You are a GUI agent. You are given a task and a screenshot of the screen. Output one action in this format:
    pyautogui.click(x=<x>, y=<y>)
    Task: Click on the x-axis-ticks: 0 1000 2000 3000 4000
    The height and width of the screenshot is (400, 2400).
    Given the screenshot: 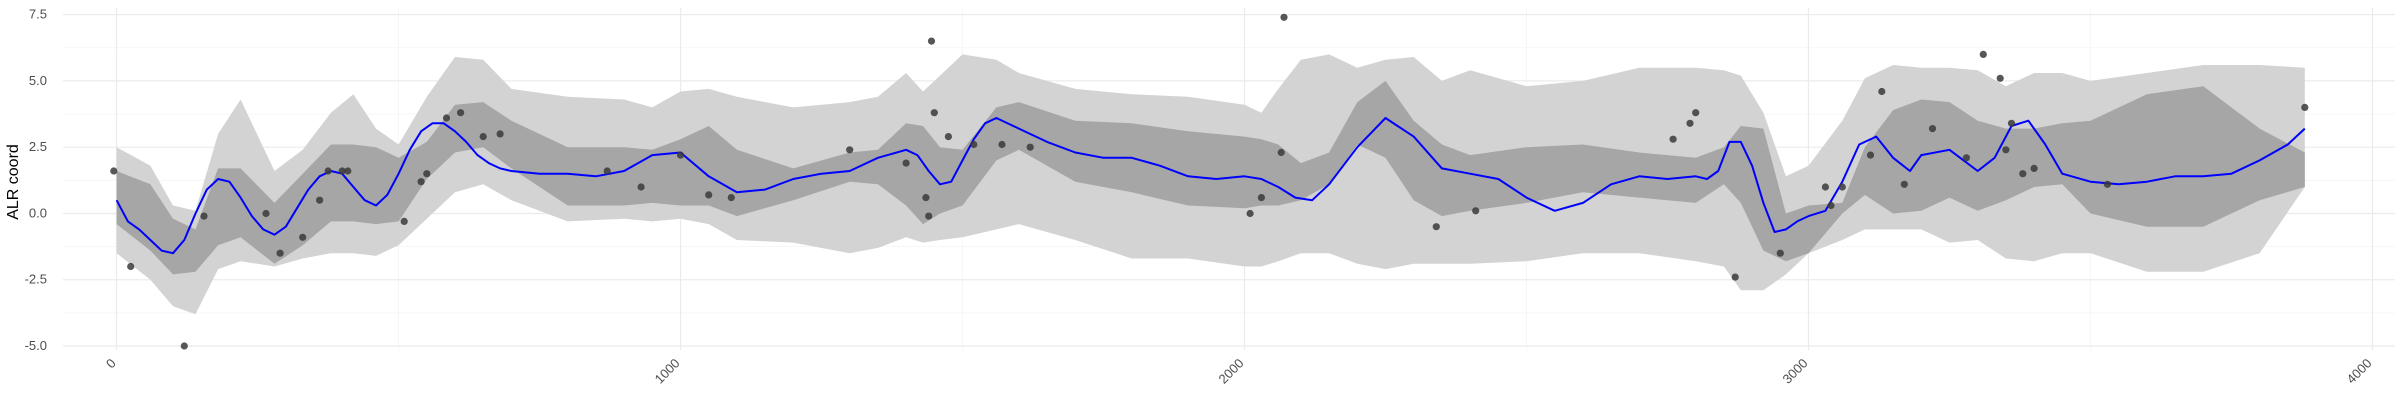 What is the action you would take?
    pyautogui.click(x=1239, y=371)
    